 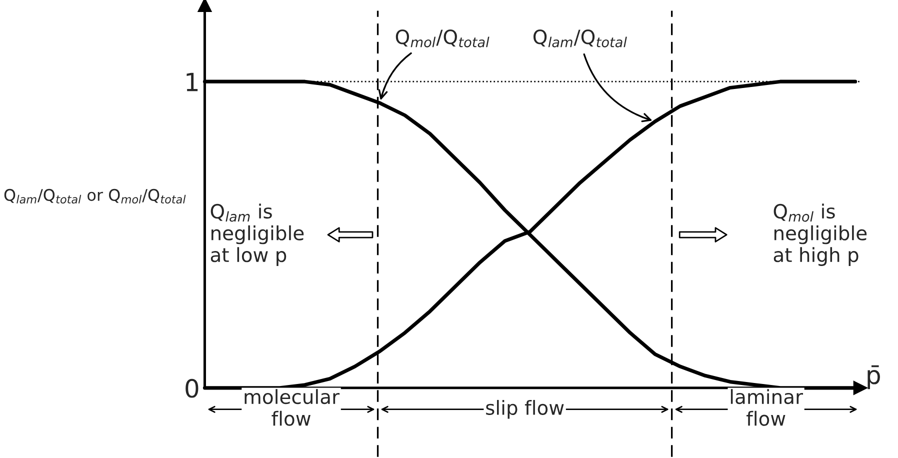 What do you see at coordinates (443, 39) in the screenshot?
I see `text: Q$_{mol}$/Q$_{total}$` at bounding box center [443, 39].